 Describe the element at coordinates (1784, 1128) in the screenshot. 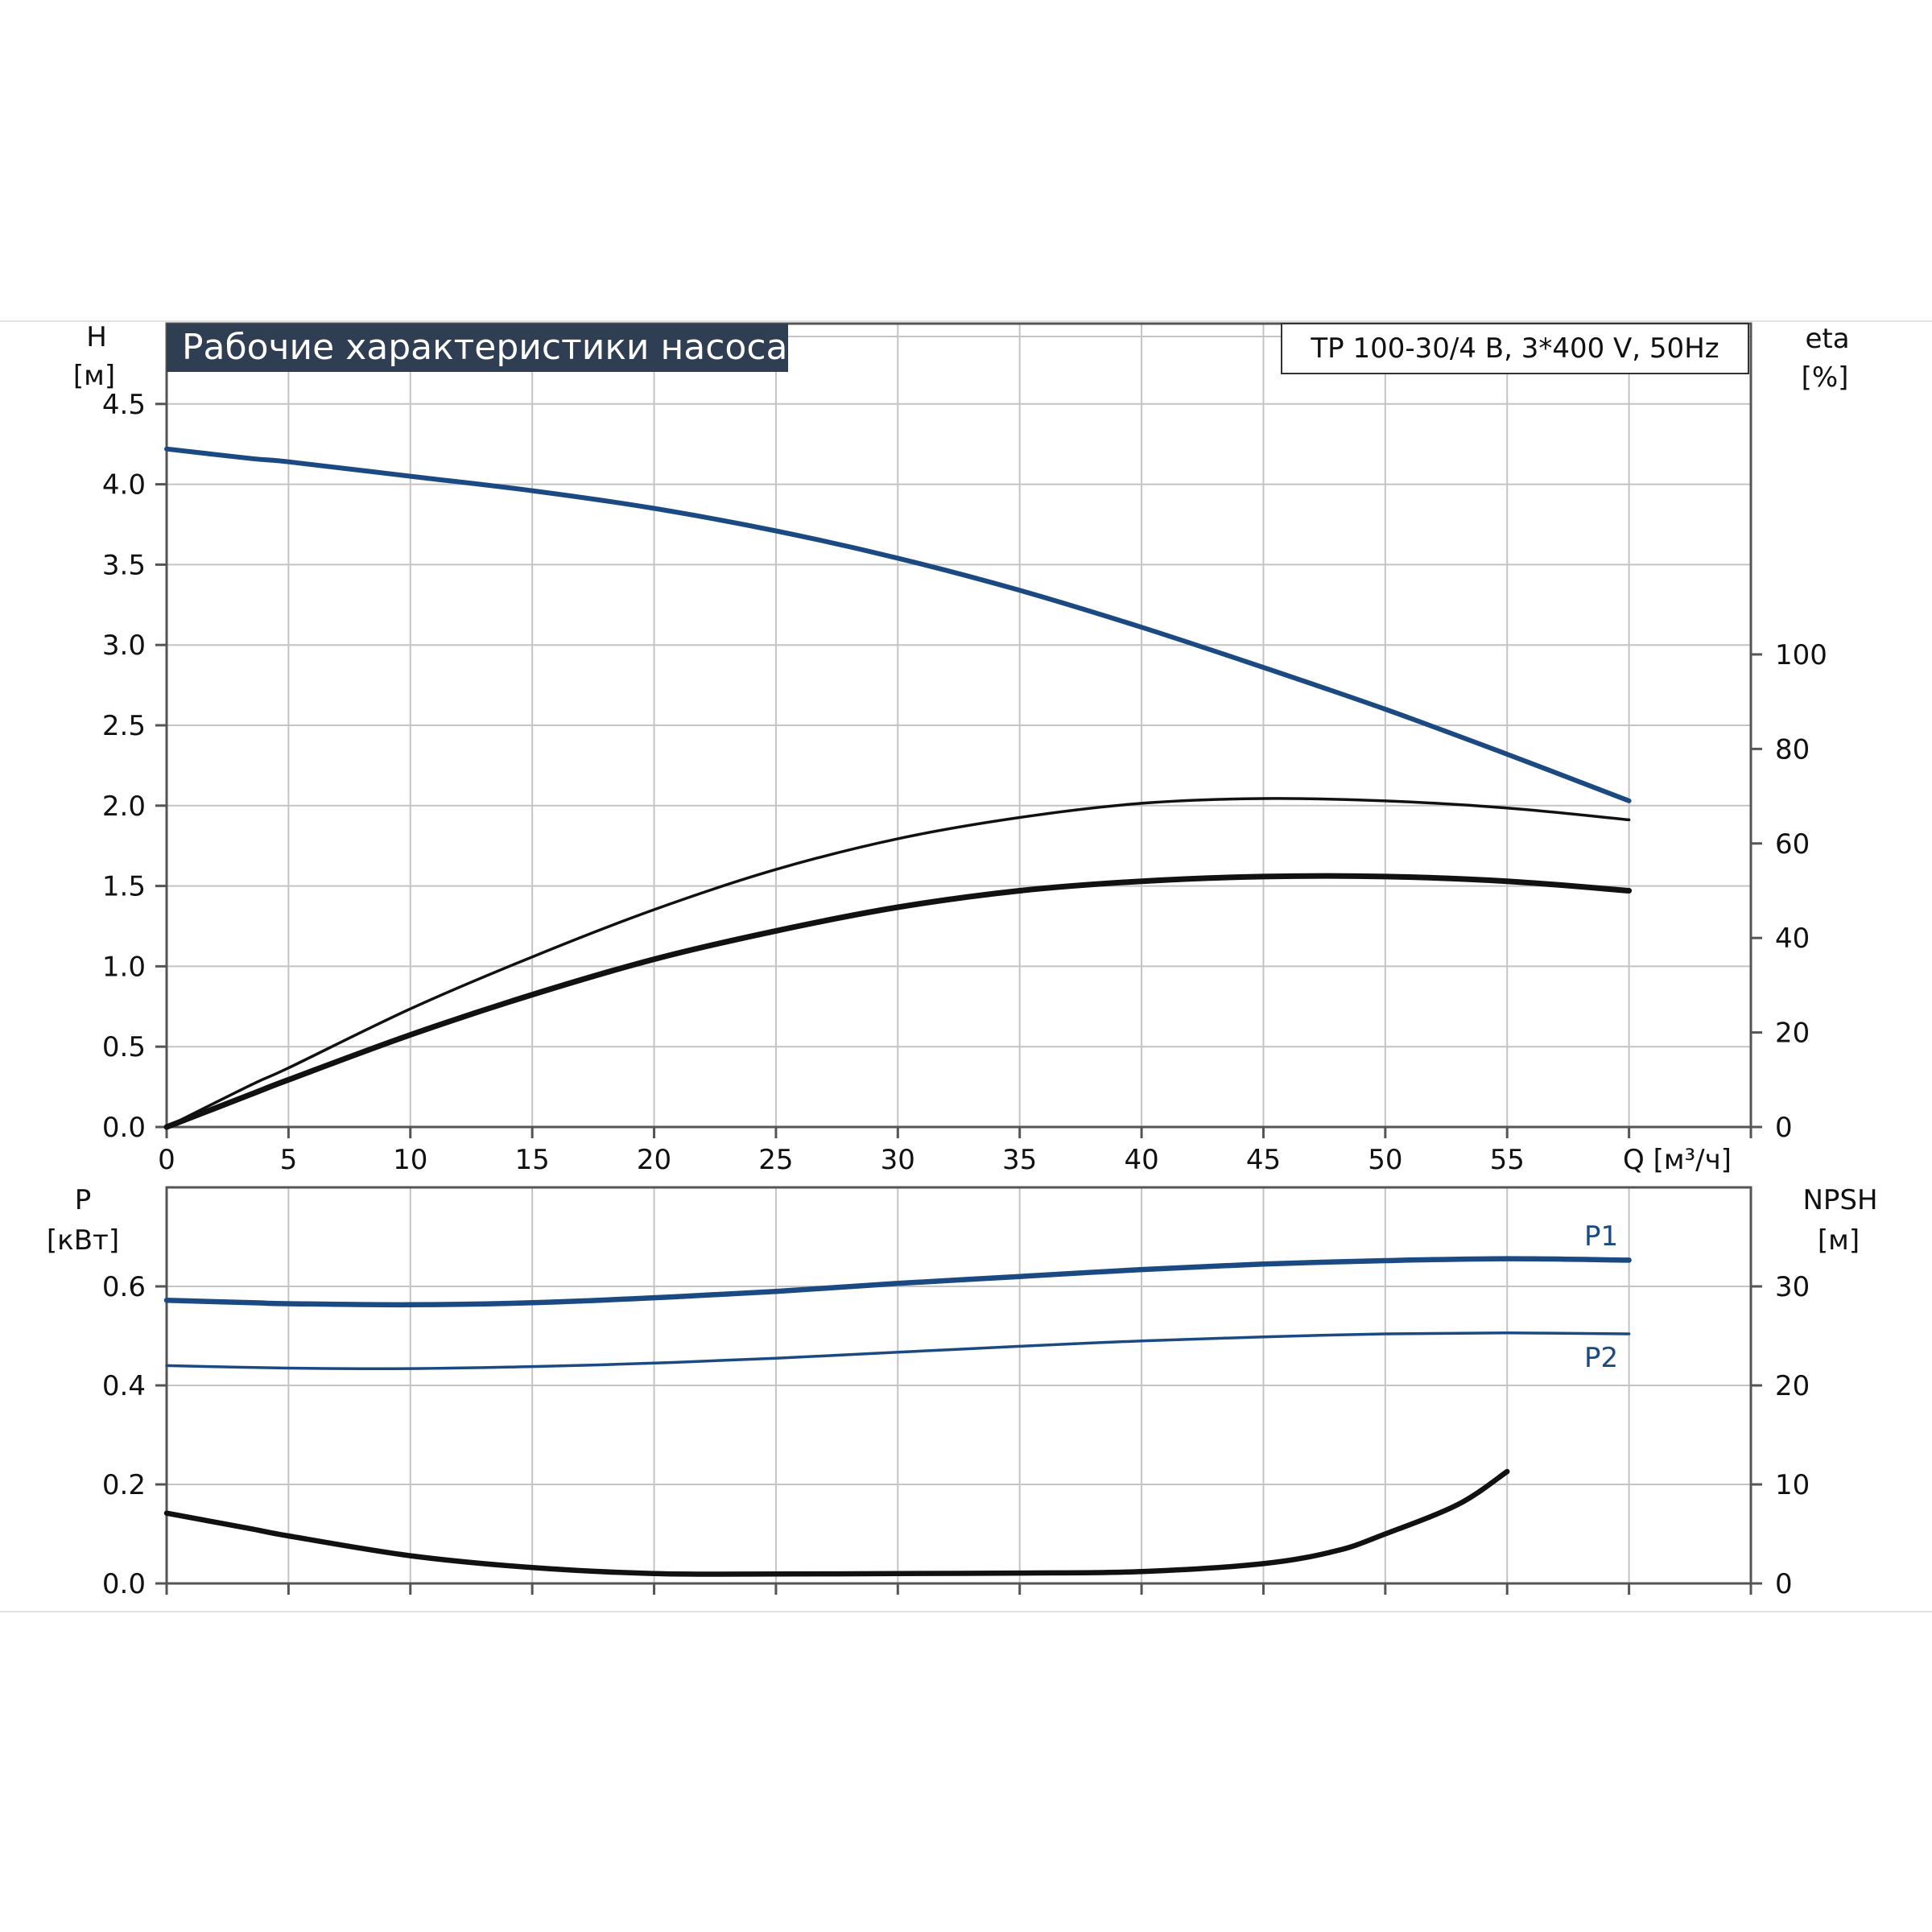

I see `y-right-tick-label: 0` at that location.